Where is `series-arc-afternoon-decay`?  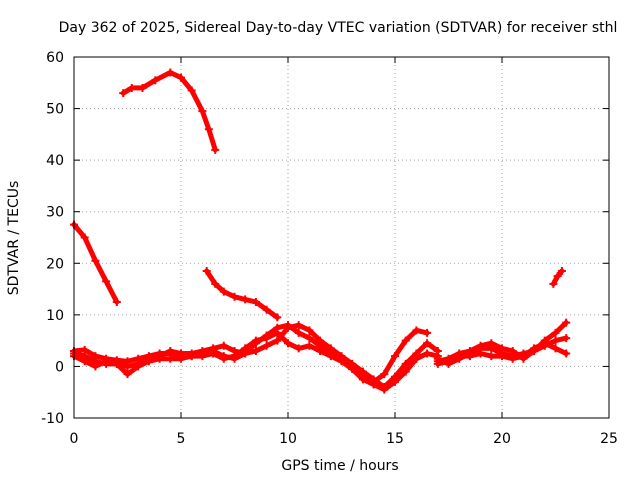
series-arc-afternoon-decay is located at coordinates (242, 294).